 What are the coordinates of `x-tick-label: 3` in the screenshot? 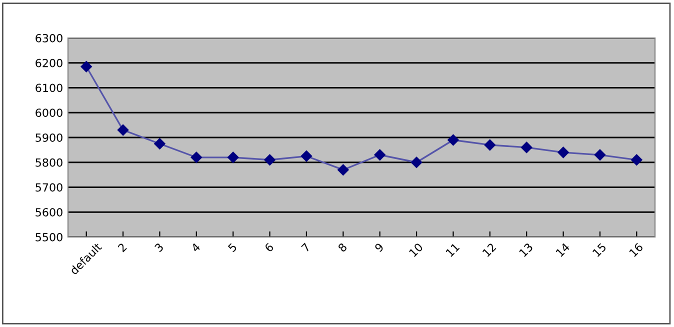 It's located at (159, 247).